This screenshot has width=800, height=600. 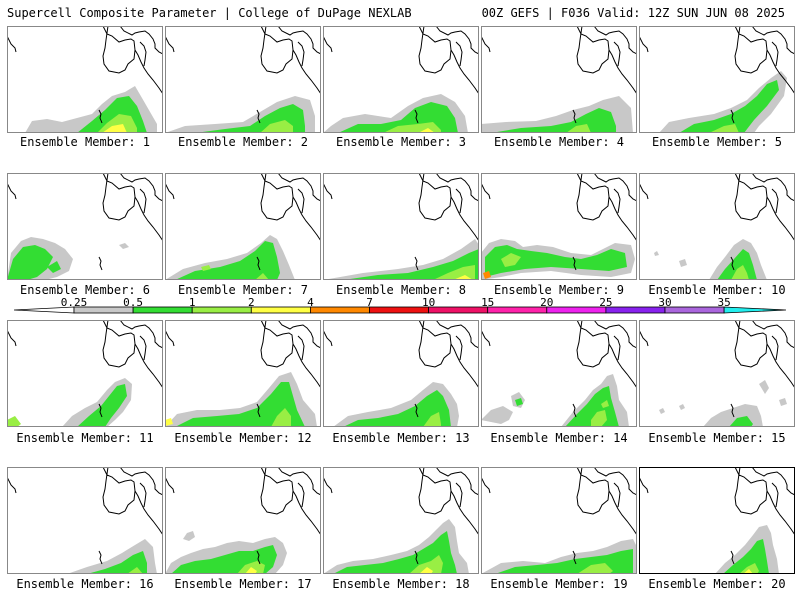 I want to click on member-label: Ensemble Member: 19, so click(x=559, y=584).